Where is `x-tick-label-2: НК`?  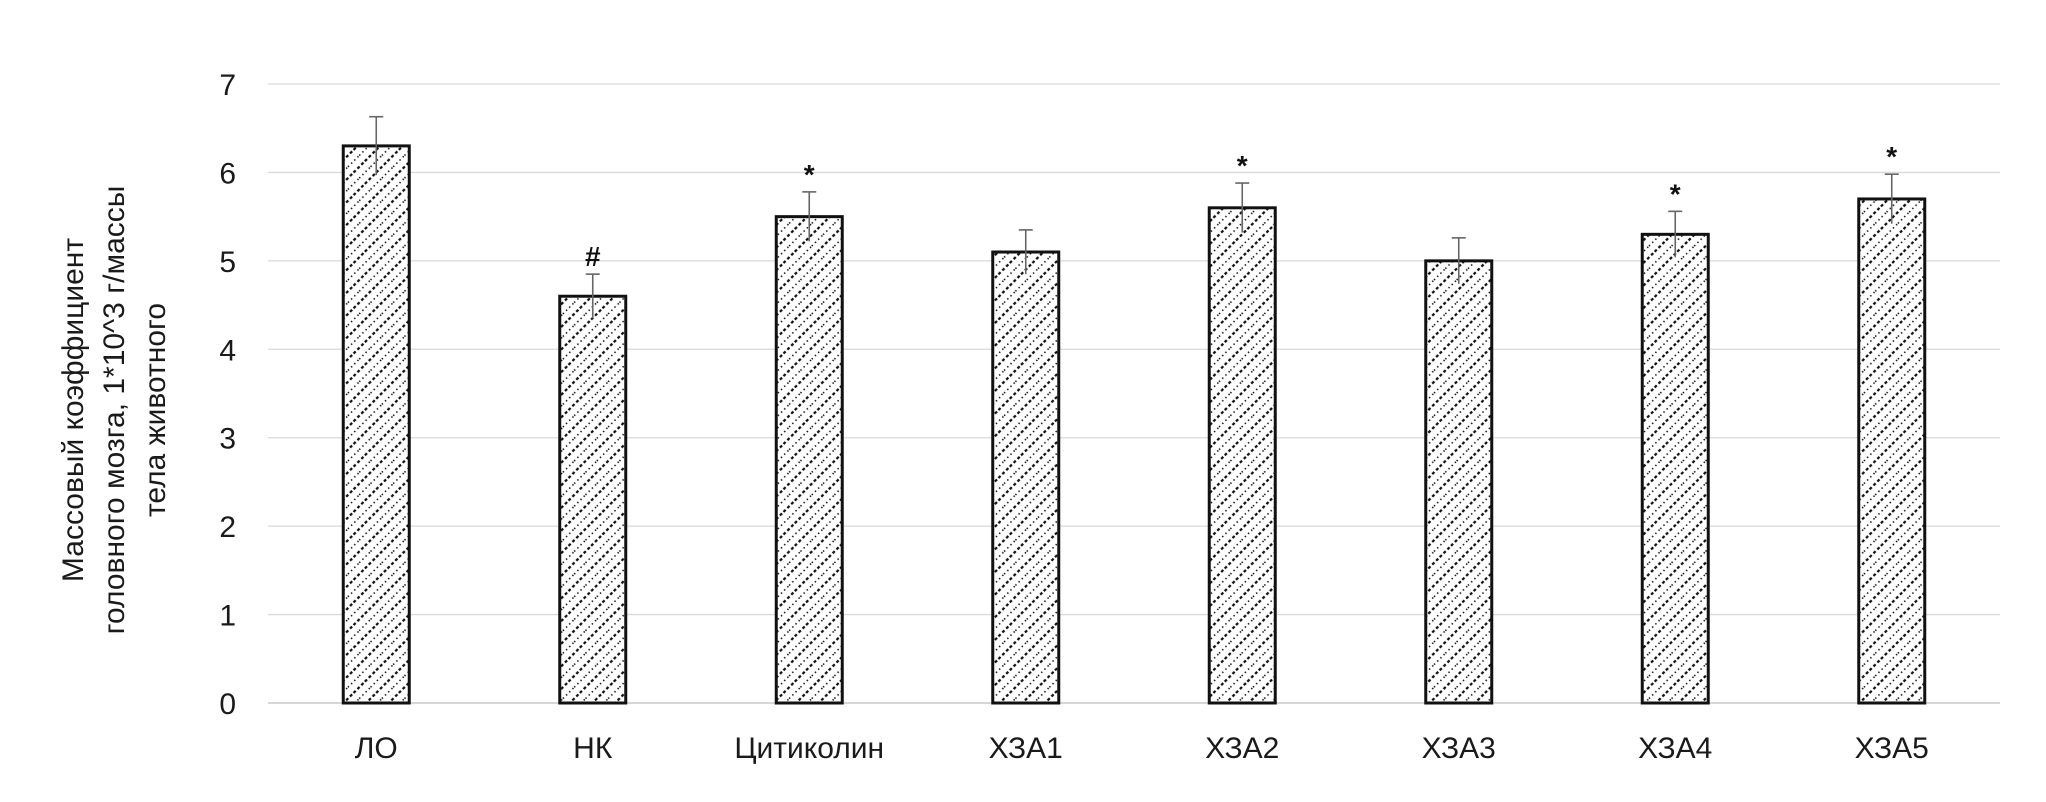
x-tick-label-2: НК is located at coordinates (593, 748).